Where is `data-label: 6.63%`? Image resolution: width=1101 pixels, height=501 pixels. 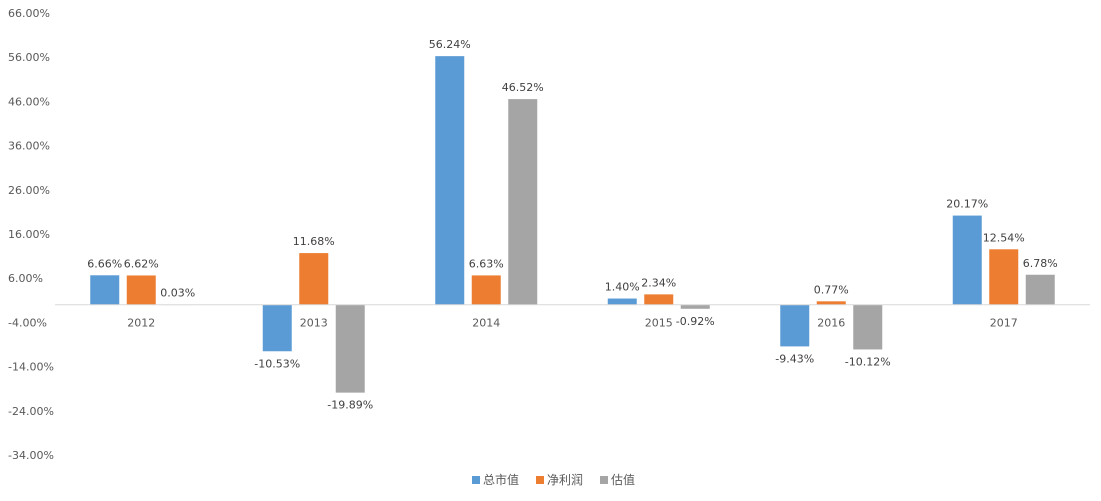 data-label: 6.63% is located at coordinates (486, 263).